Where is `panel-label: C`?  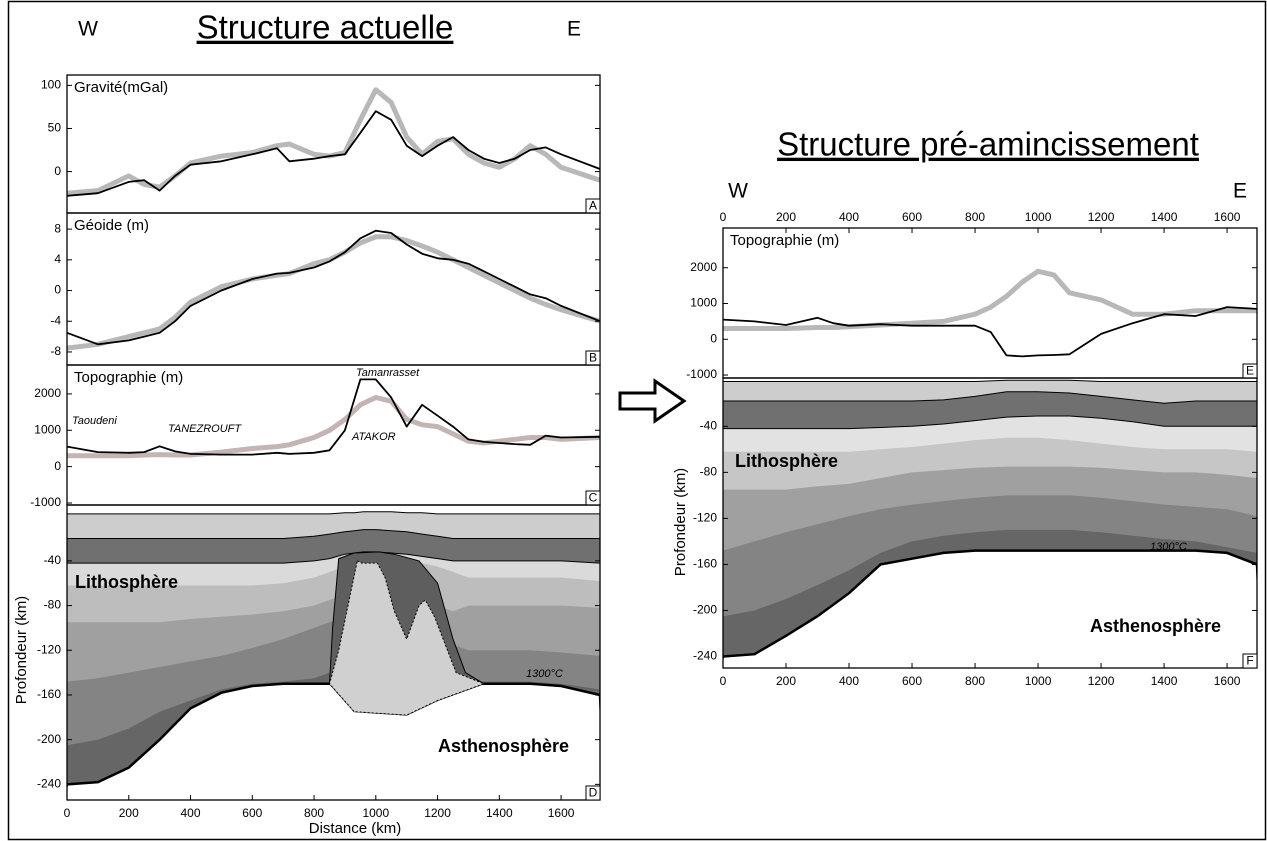
panel-label: C is located at coordinates (593, 498).